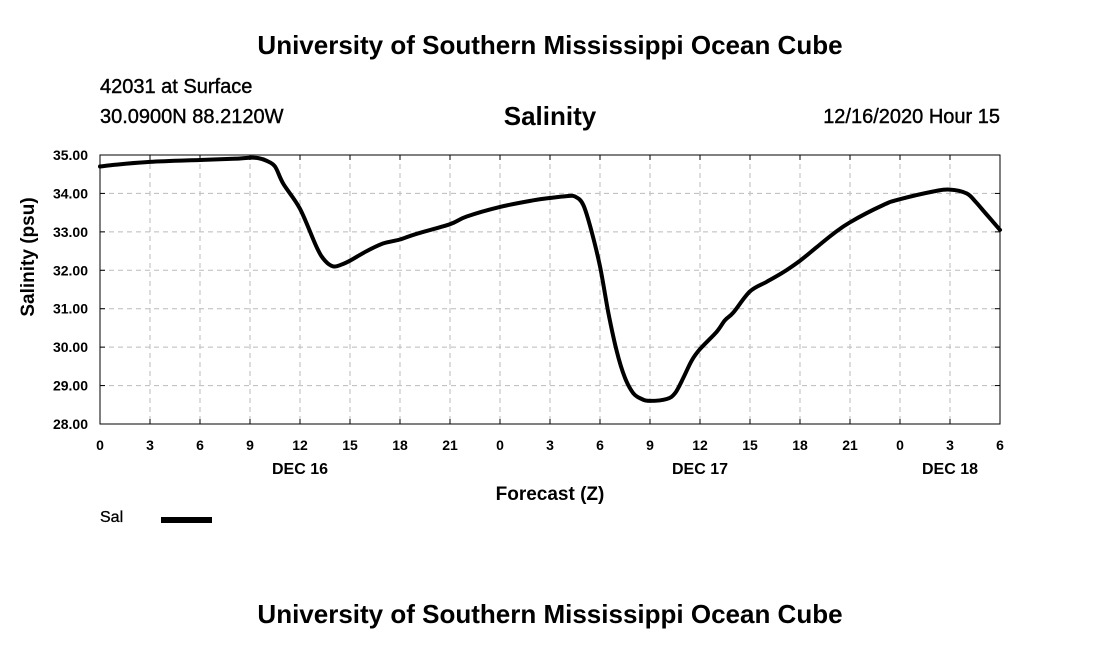 The width and height of the screenshot is (1100, 650). Describe the element at coordinates (186, 520) in the screenshot. I see `legend-swatch` at that location.